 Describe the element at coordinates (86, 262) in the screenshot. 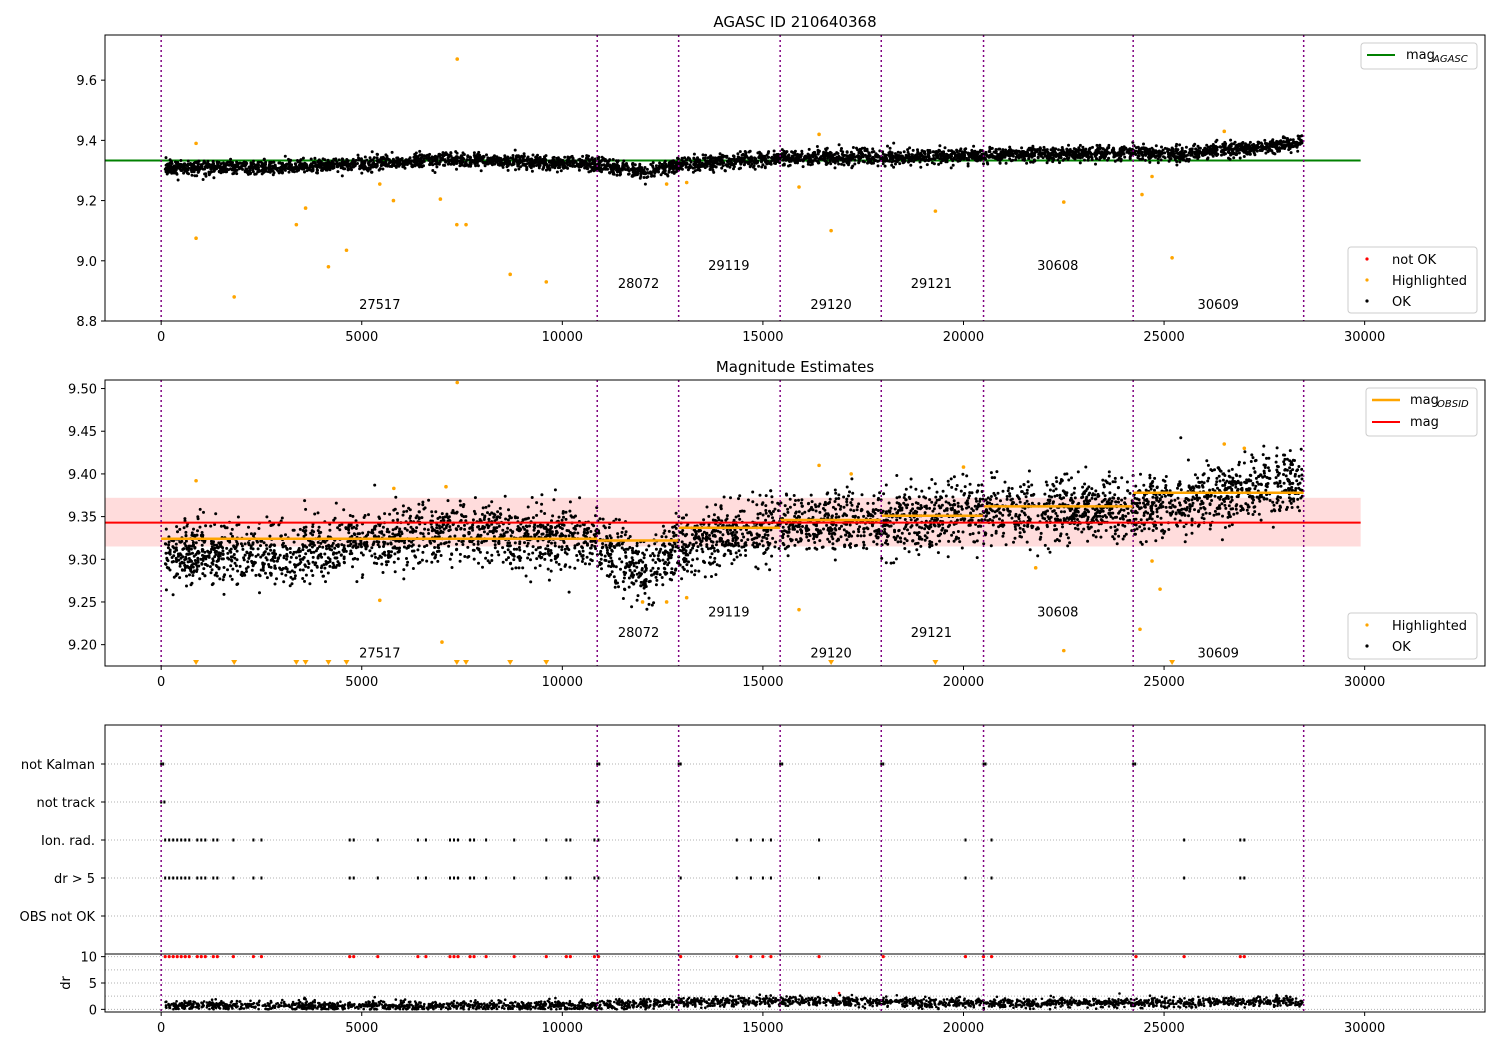

I see `y-tick-label: 9.0` at that location.